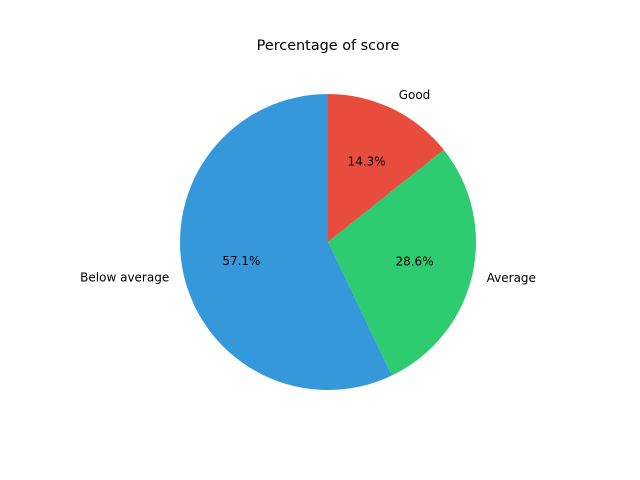 The image size is (640, 480). What do you see at coordinates (414, 261) in the screenshot?
I see `slice-pct-average: 28.6%` at bounding box center [414, 261].